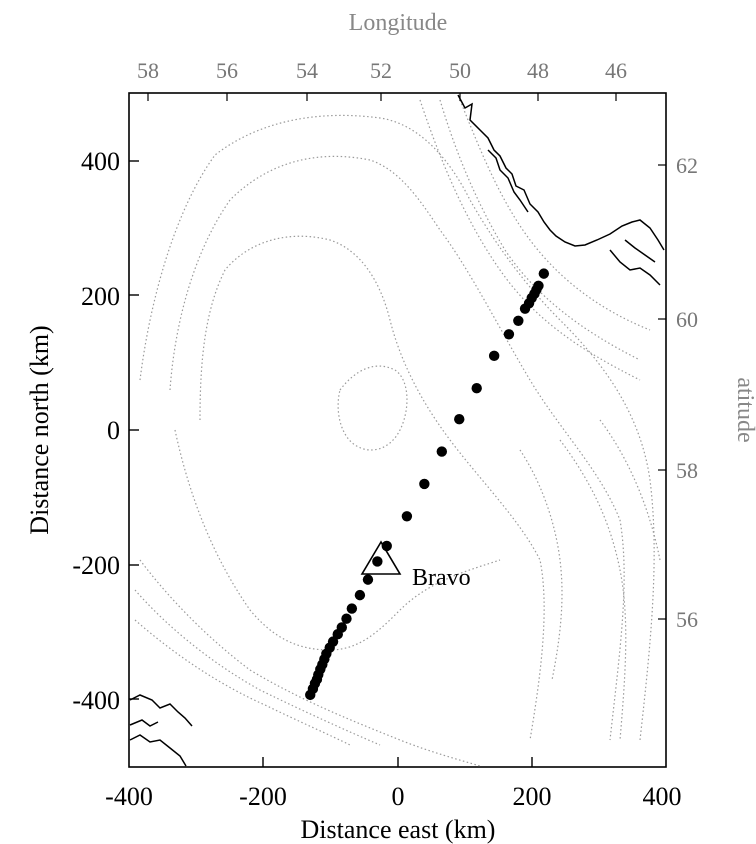  What do you see at coordinates (96, 700) in the screenshot?
I see `y-tick-label: -400` at bounding box center [96, 700].